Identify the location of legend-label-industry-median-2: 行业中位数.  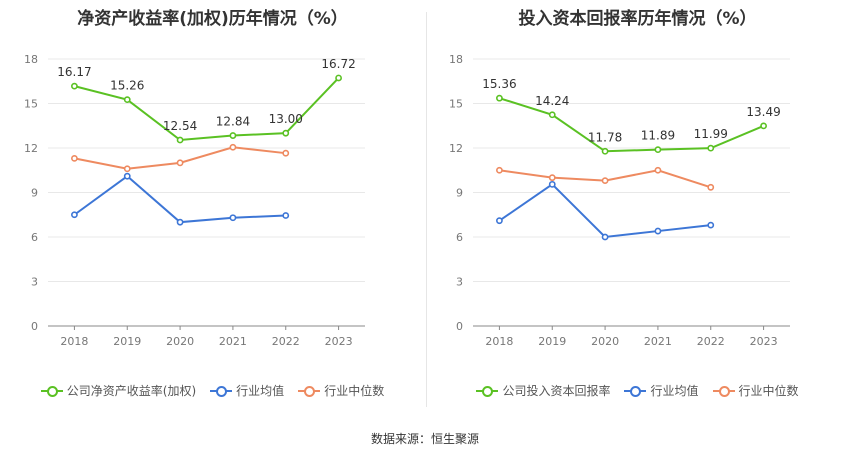
(768, 391).